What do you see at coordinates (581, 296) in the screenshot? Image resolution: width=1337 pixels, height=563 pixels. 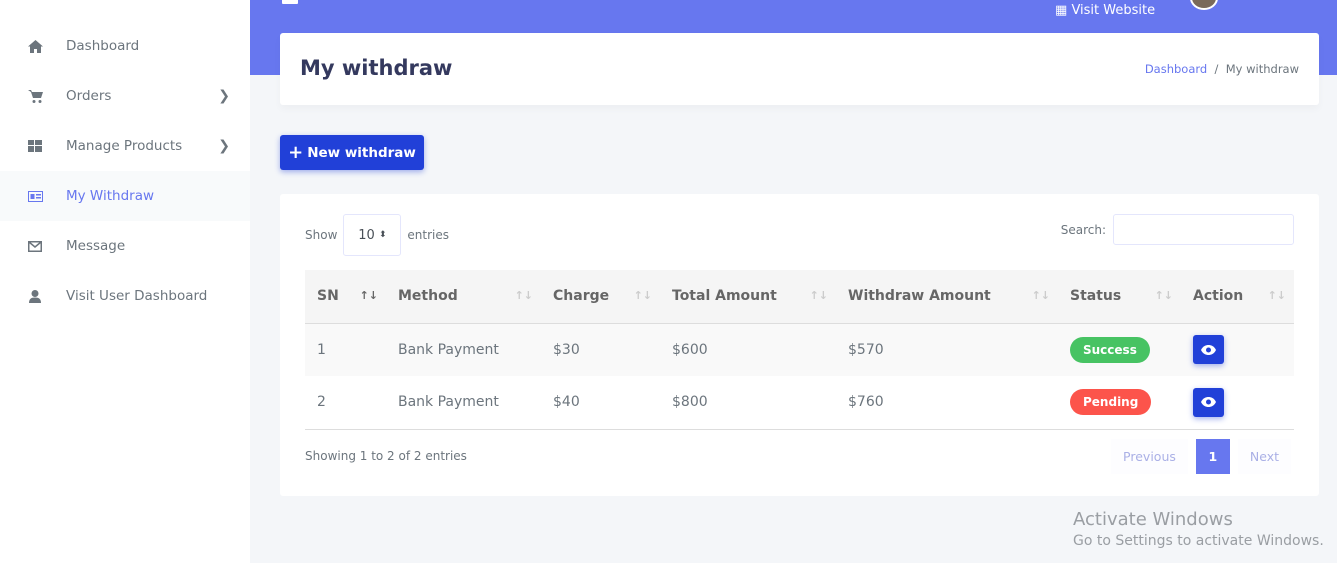 I see `column-label: Charge` at bounding box center [581, 296].